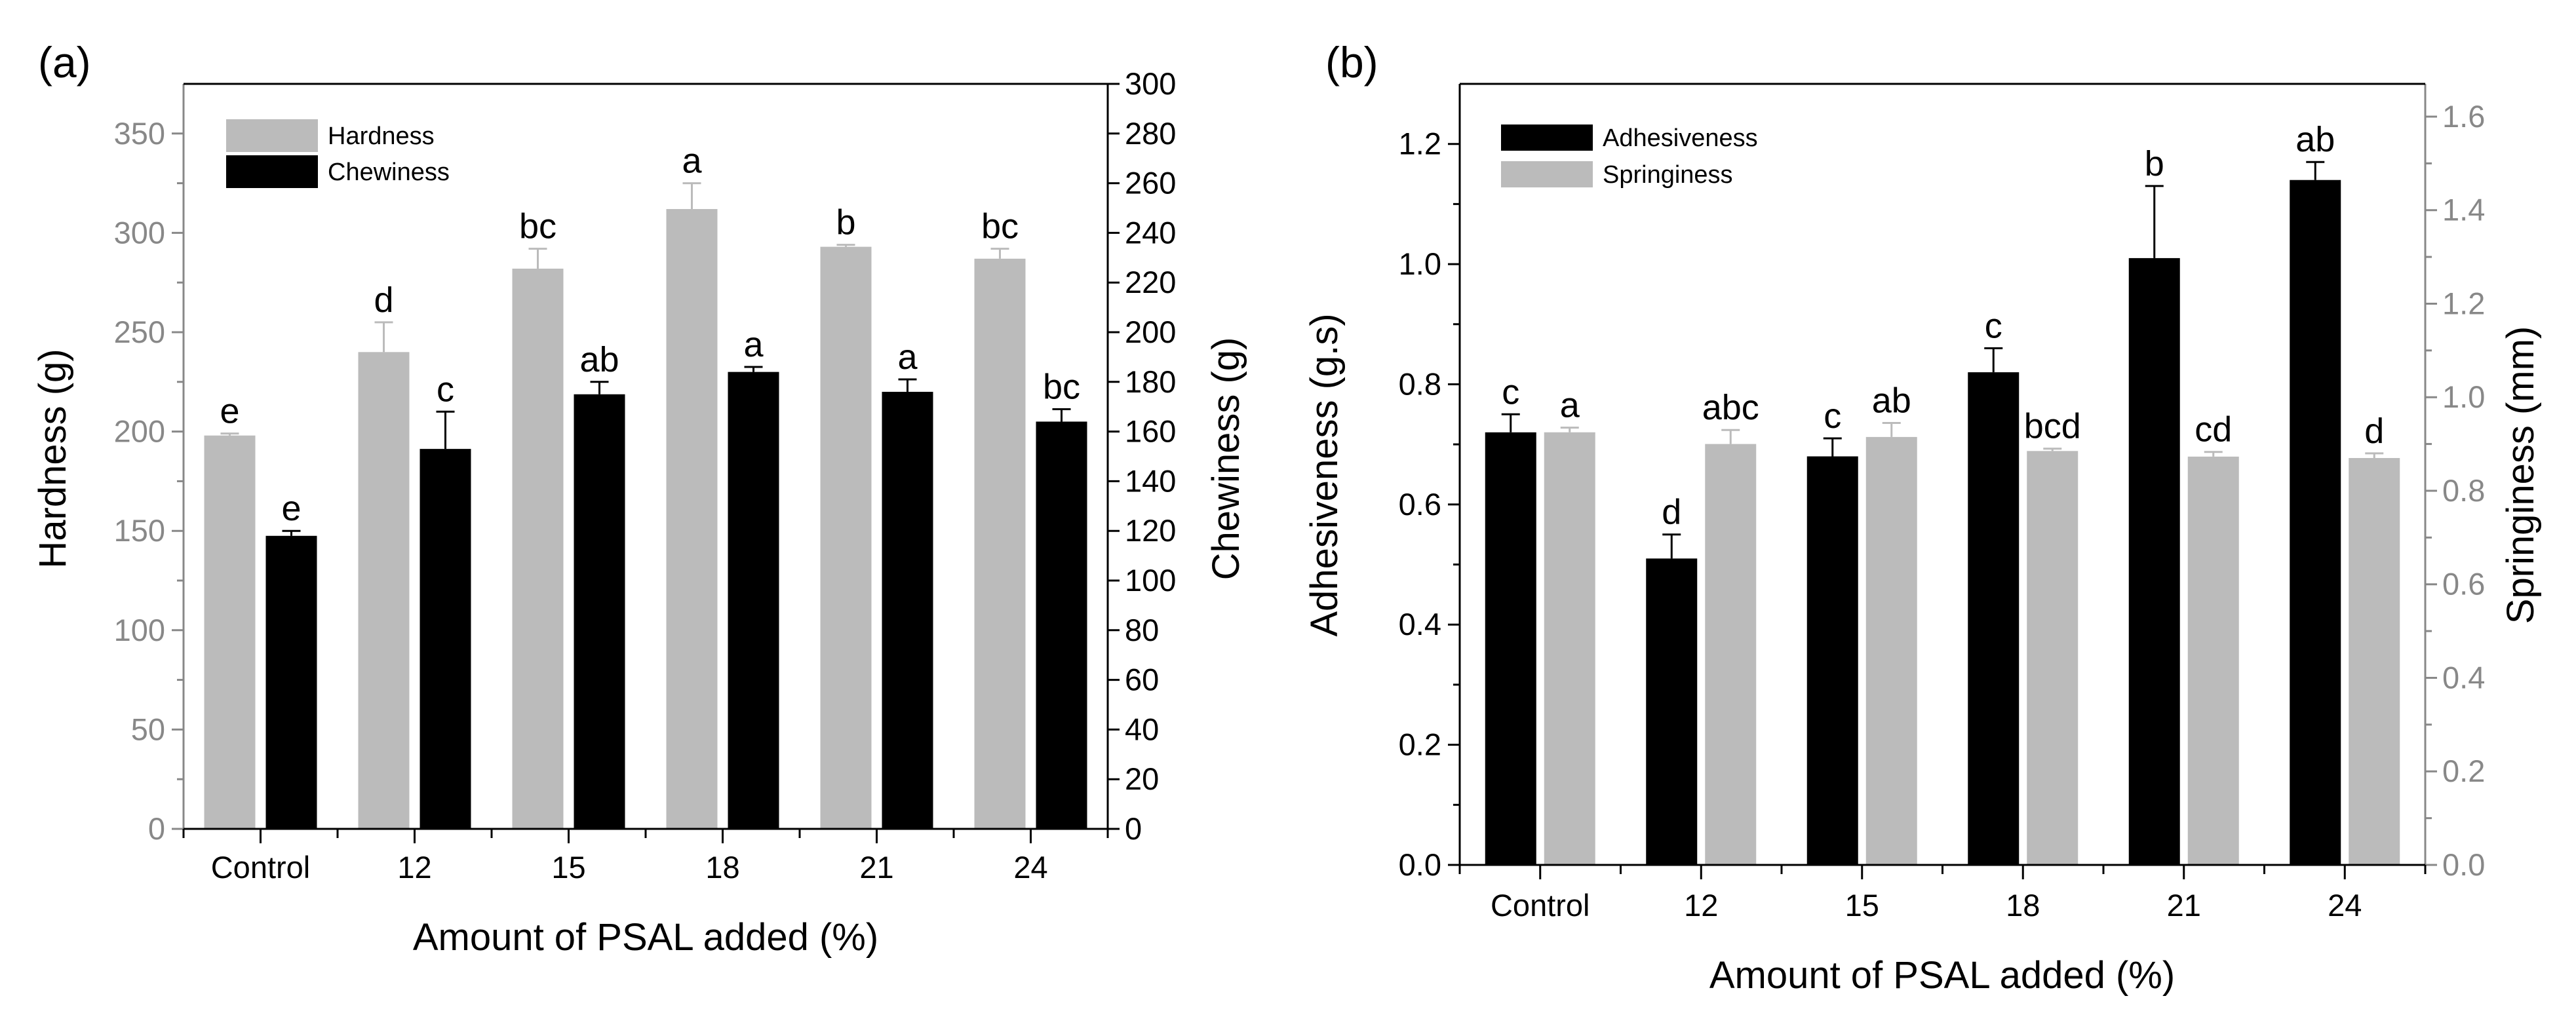 This screenshot has width=2576, height=1013. I want to click on right-axis-title: Springiness (mm), so click(2520, 475).